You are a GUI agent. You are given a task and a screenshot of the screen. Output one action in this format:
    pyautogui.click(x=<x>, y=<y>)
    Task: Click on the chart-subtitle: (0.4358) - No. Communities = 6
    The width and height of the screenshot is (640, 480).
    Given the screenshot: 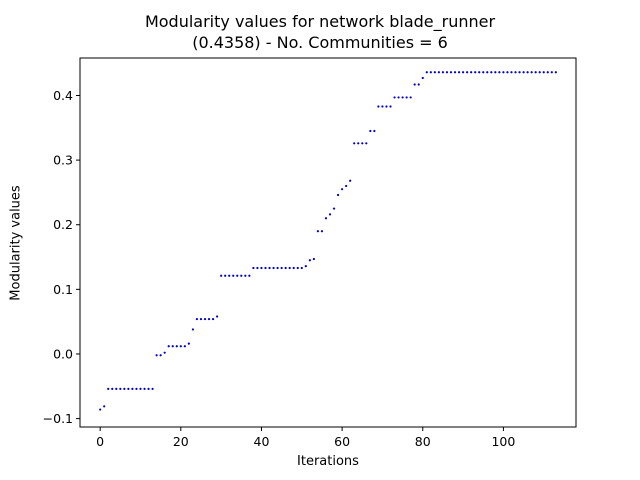 What is the action you would take?
    pyautogui.click(x=320, y=42)
    